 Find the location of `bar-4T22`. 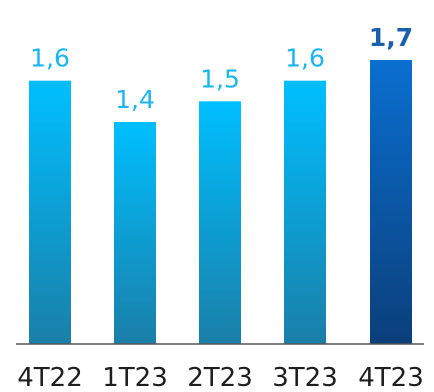

bar-4T22 is located at coordinates (50, 212).